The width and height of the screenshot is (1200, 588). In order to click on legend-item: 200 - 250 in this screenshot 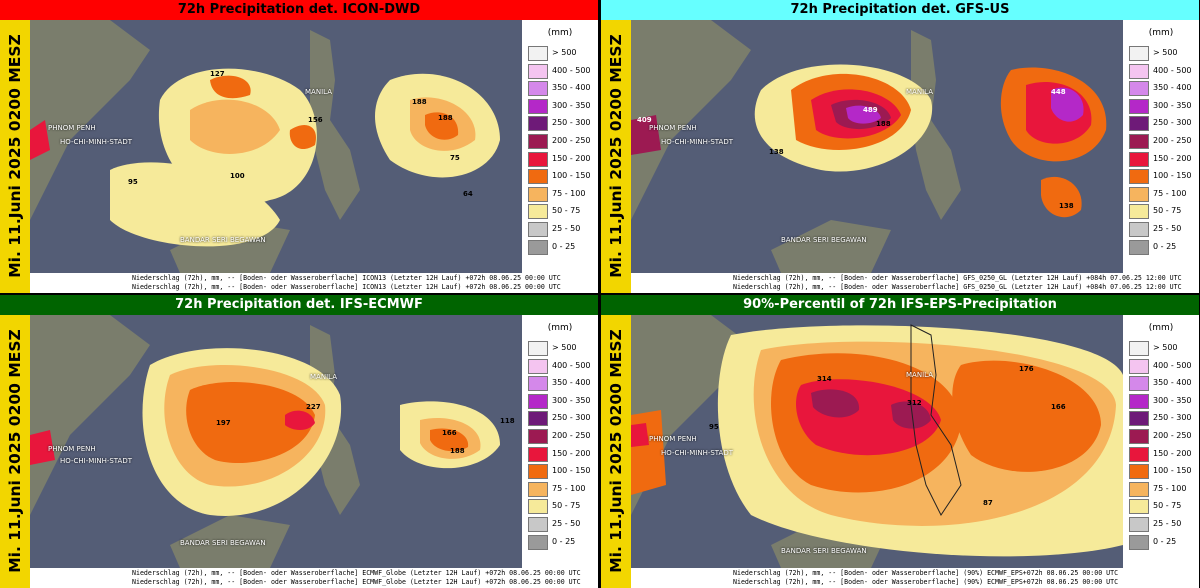, I will do `click(563, 437)`.